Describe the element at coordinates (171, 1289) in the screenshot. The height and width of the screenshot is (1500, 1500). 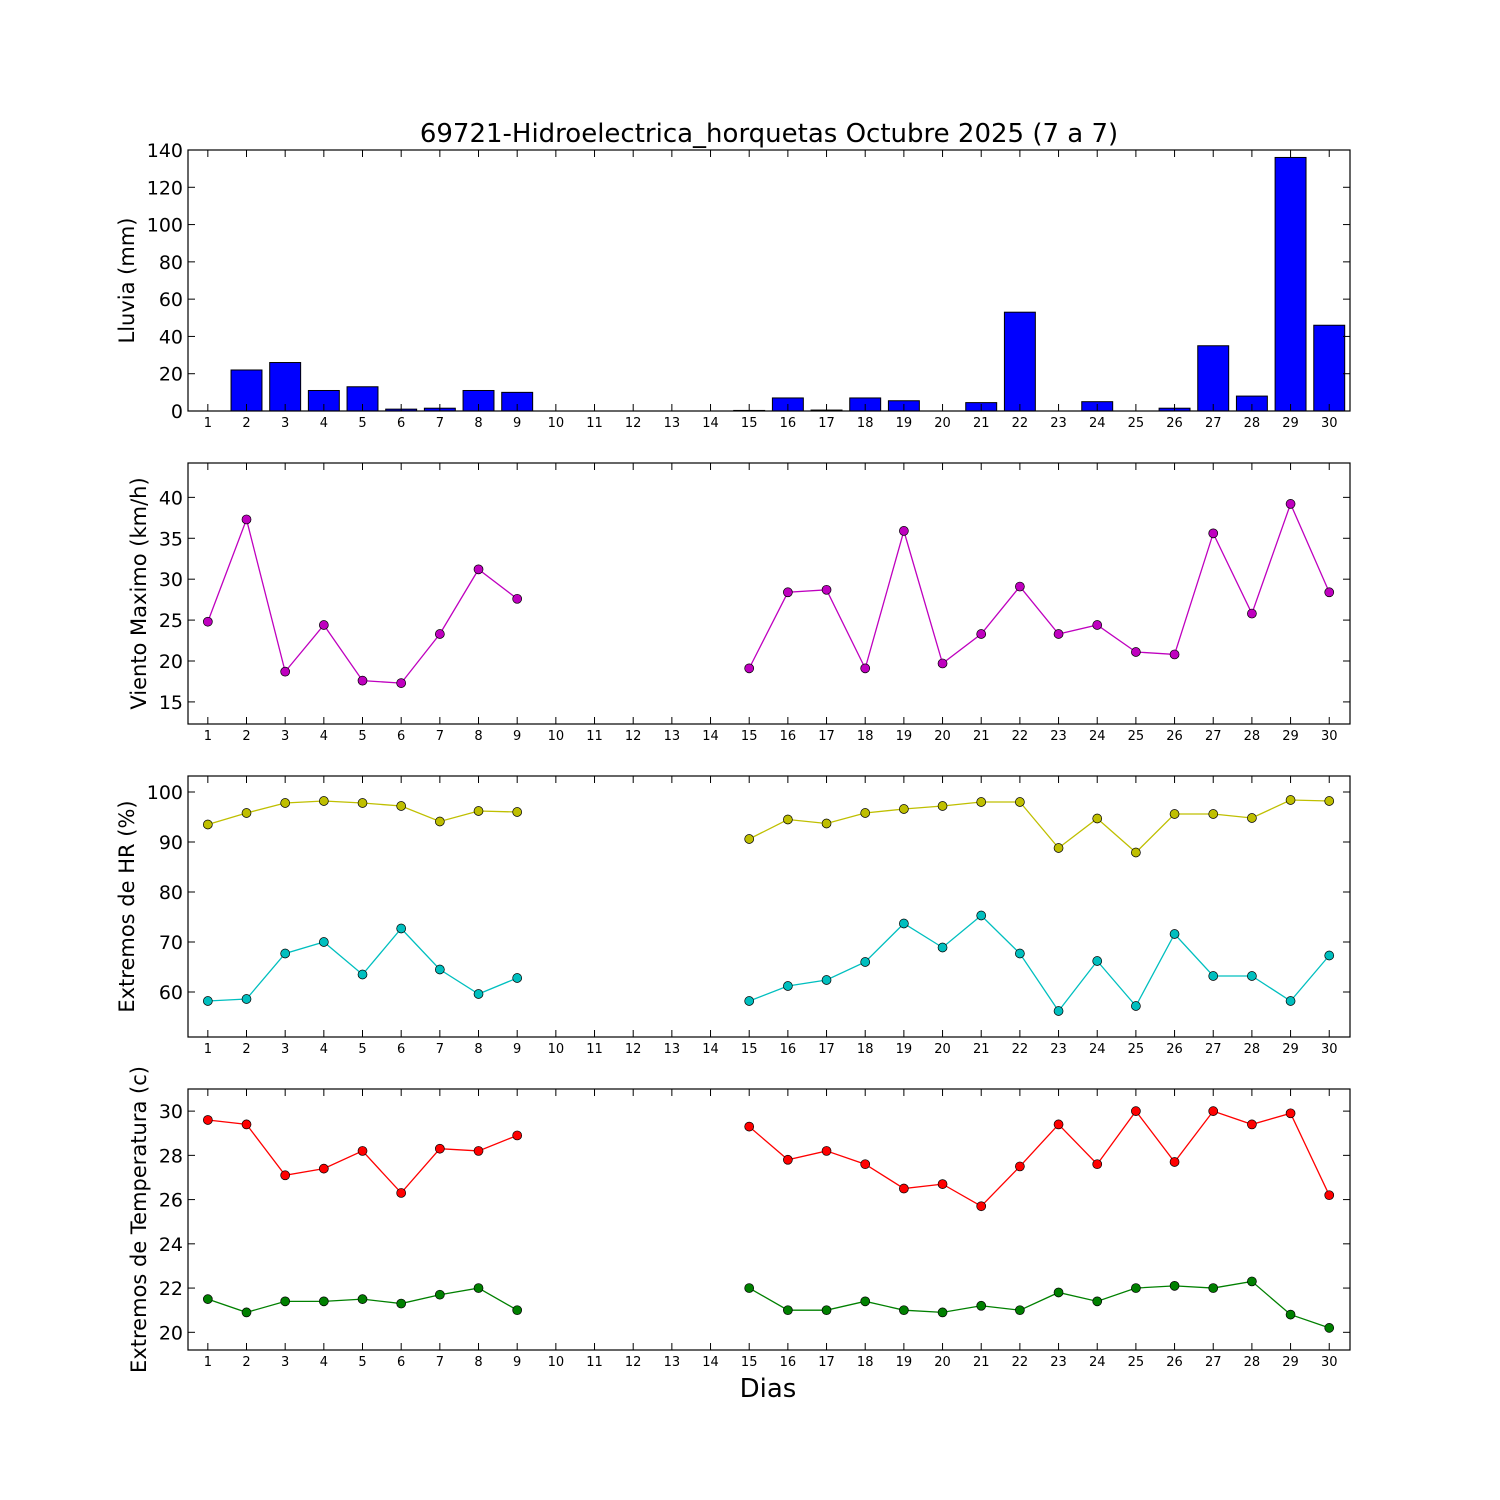
I see `y-tick-label: 22` at that location.